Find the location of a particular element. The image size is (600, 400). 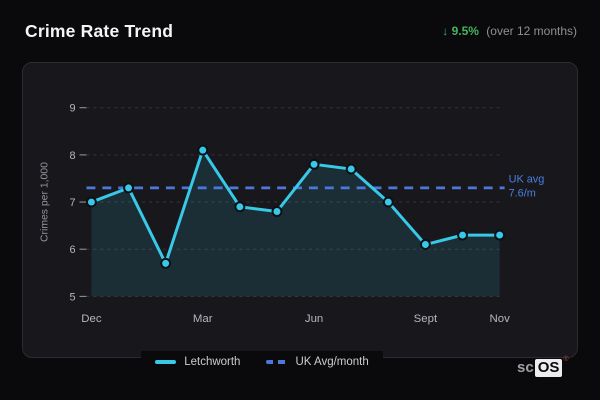

logo-text-os: OS is located at coordinates (548, 368).